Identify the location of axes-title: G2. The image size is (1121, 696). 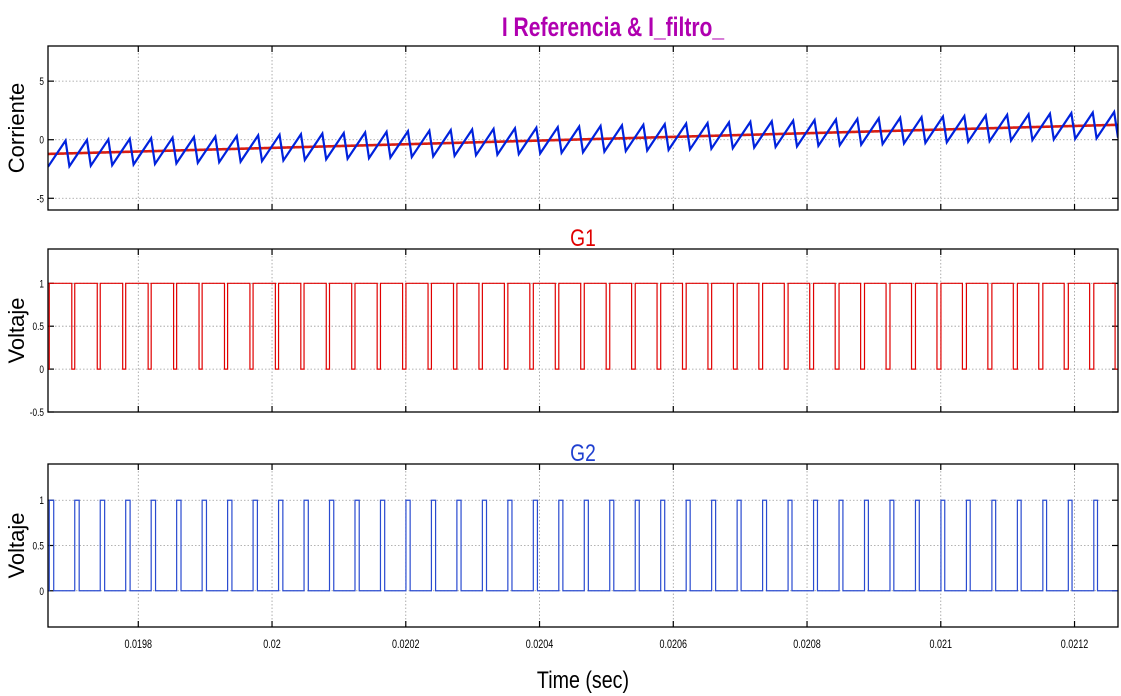
(583, 453).